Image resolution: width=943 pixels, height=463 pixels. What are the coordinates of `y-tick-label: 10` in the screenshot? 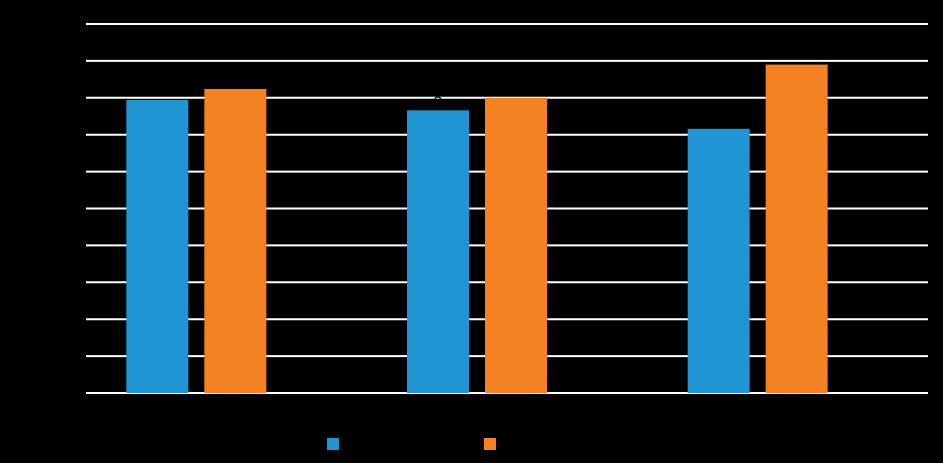 It's located at (60, 319).